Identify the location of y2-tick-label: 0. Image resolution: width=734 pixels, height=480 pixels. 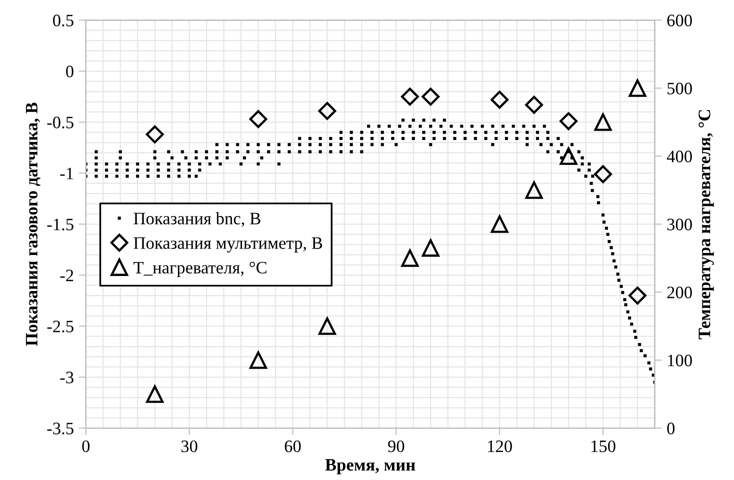
(671, 428).